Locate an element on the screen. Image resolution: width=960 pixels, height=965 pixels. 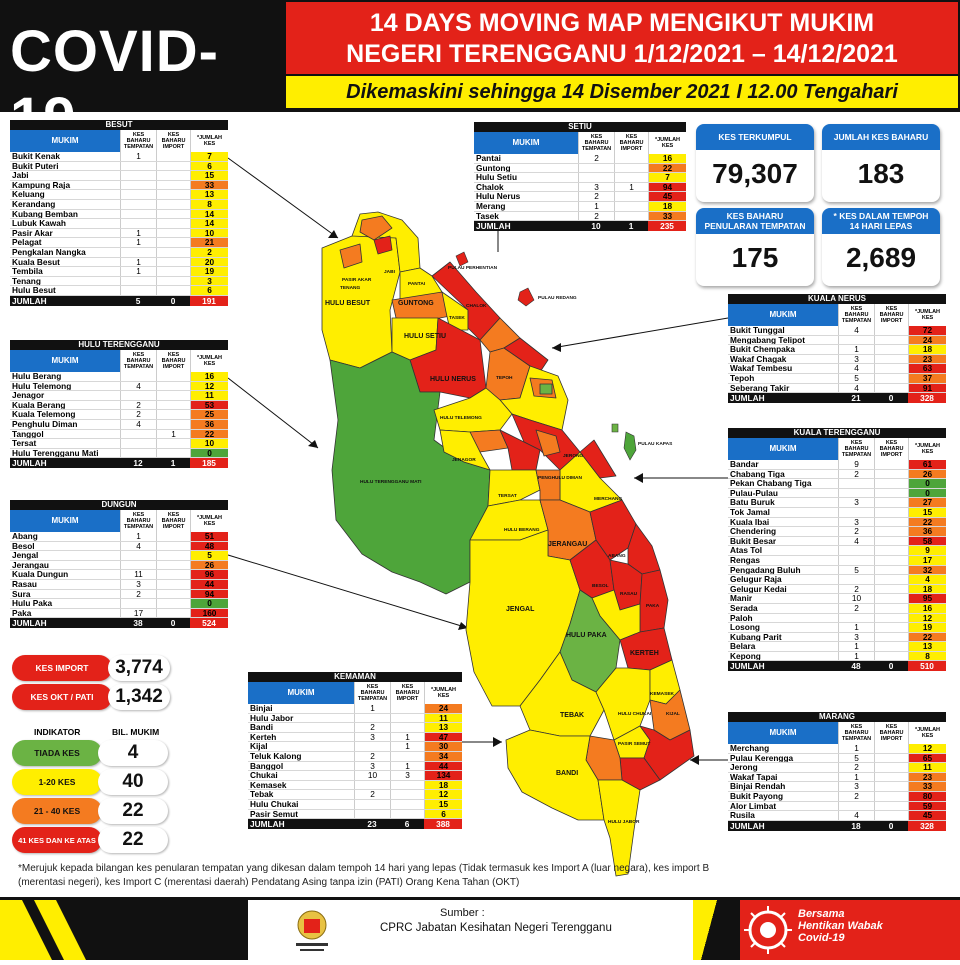
cell-import: 1 is located at coordinates (407, 766).